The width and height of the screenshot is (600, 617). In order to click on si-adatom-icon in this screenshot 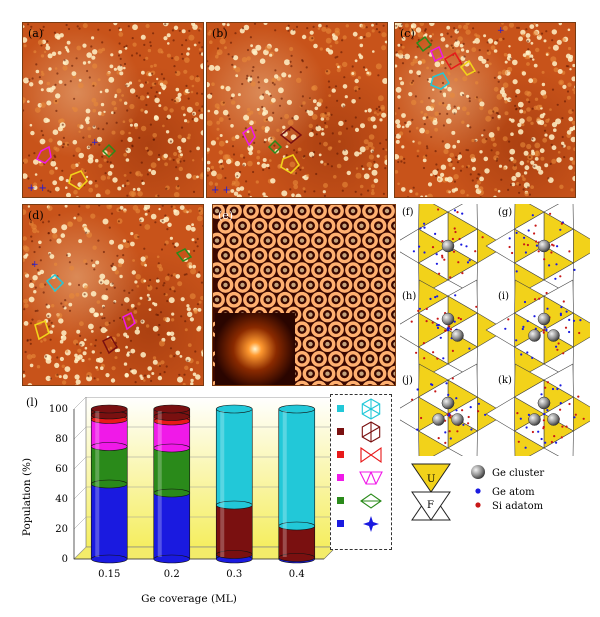, I will do `click(478, 505)`.